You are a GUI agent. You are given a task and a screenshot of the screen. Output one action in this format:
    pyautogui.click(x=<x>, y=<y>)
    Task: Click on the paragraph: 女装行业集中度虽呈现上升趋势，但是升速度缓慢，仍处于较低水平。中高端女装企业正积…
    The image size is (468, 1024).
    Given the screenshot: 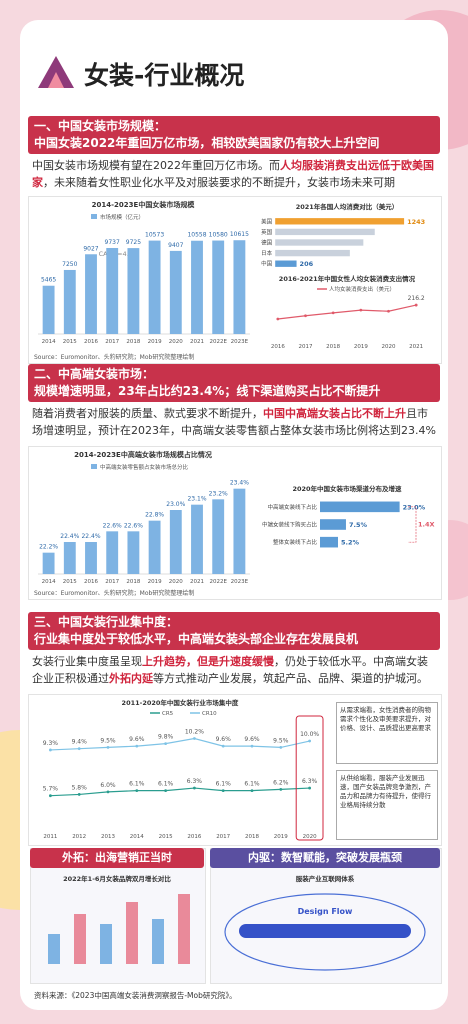 What is the action you would take?
    pyautogui.click(x=235, y=670)
    